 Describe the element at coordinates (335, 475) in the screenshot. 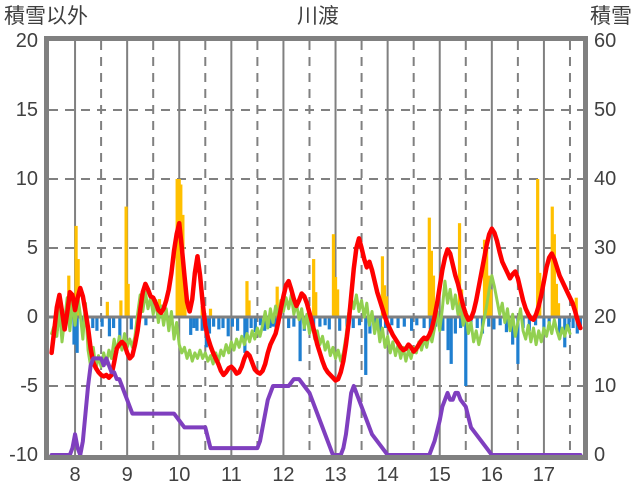

I see `x-tick-label: 13` at that location.